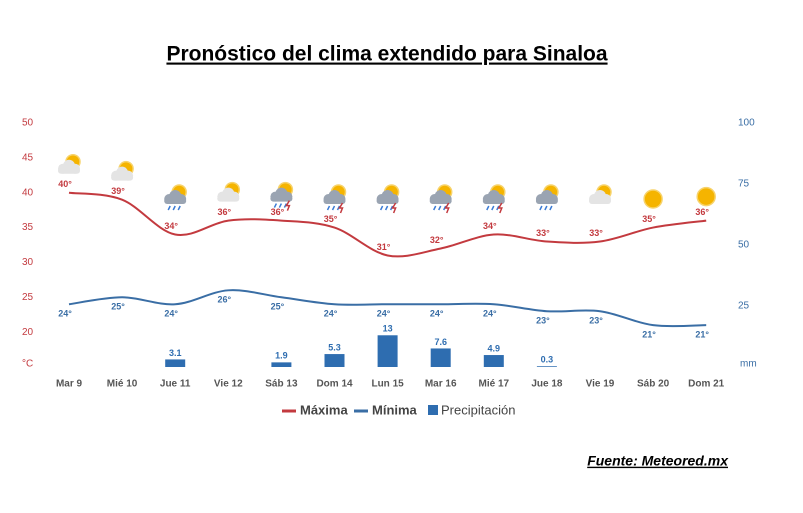 This screenshot has height=513, width=803. I want to click on x-tick-label: Dom 14, so click(334, 384).